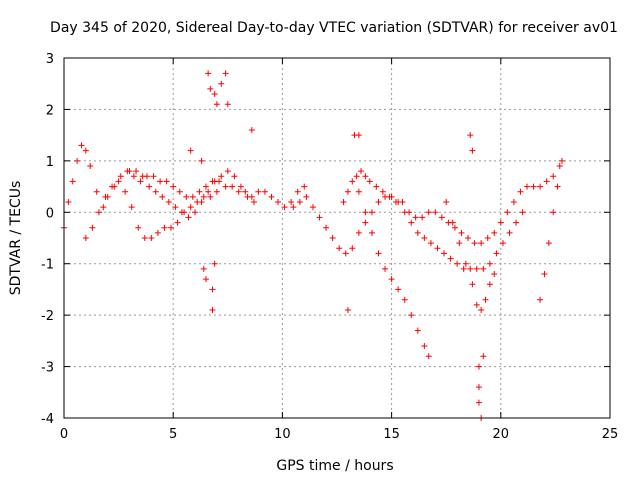  What do you see at coordinates (50, 59) in the screenshot?
I see `y-tick-label: 3` at bounding box center [50, 59].